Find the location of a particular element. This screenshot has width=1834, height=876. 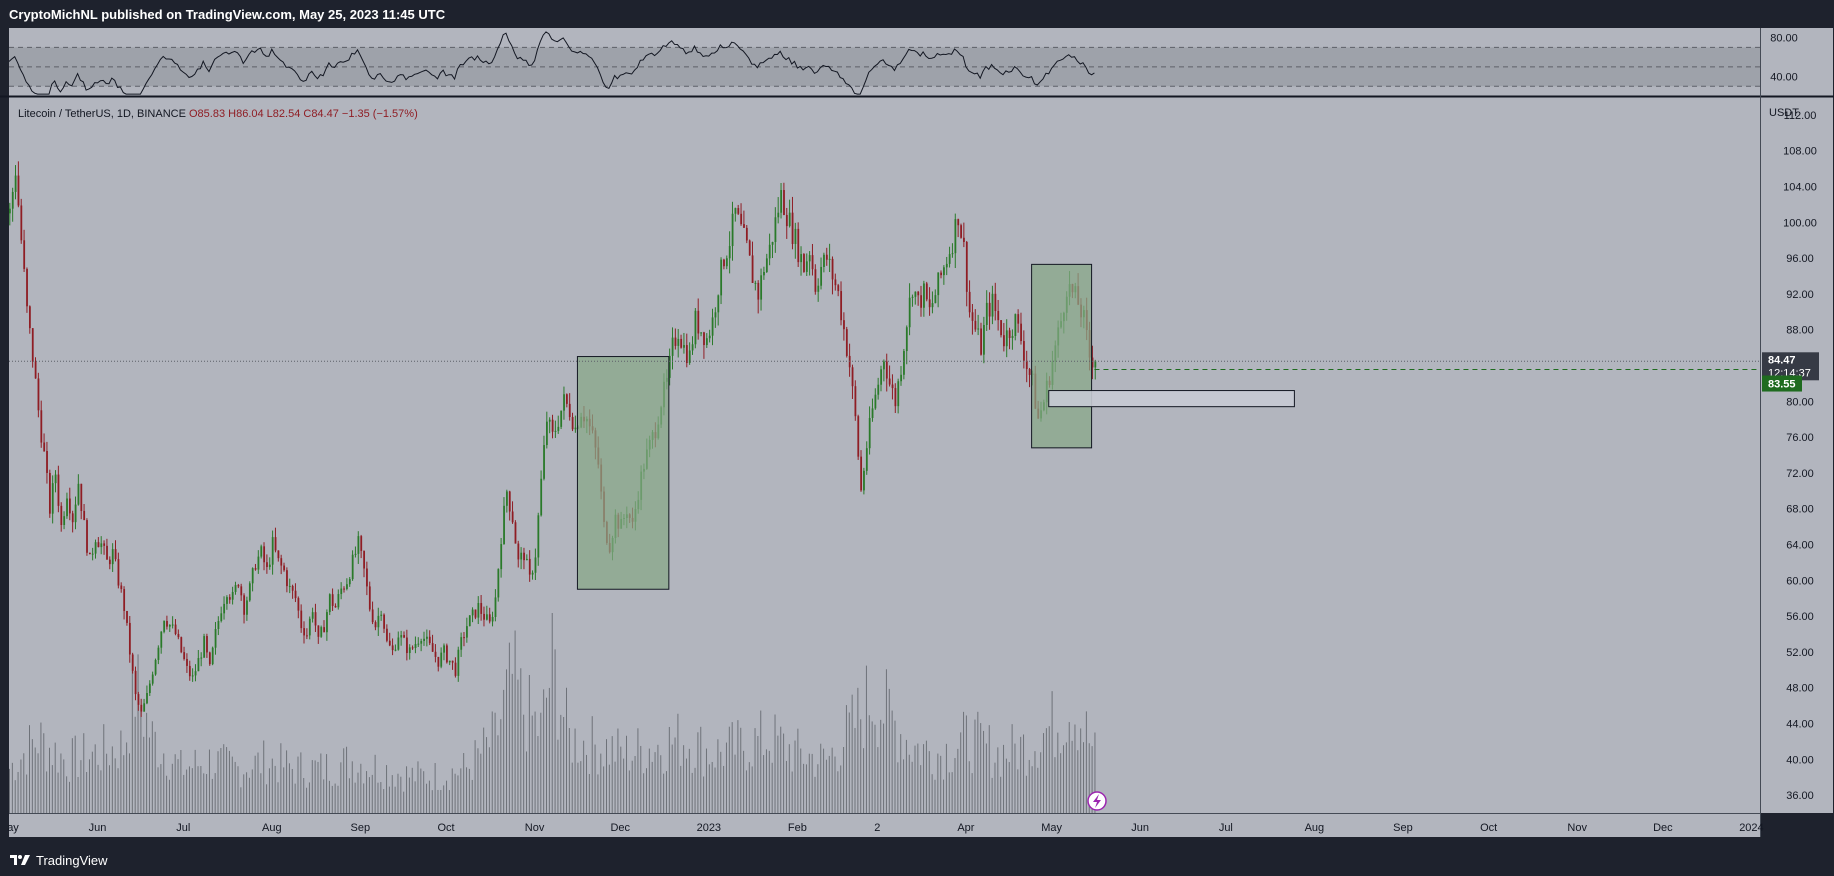

volume-bars is located at coordinates (552, 713).